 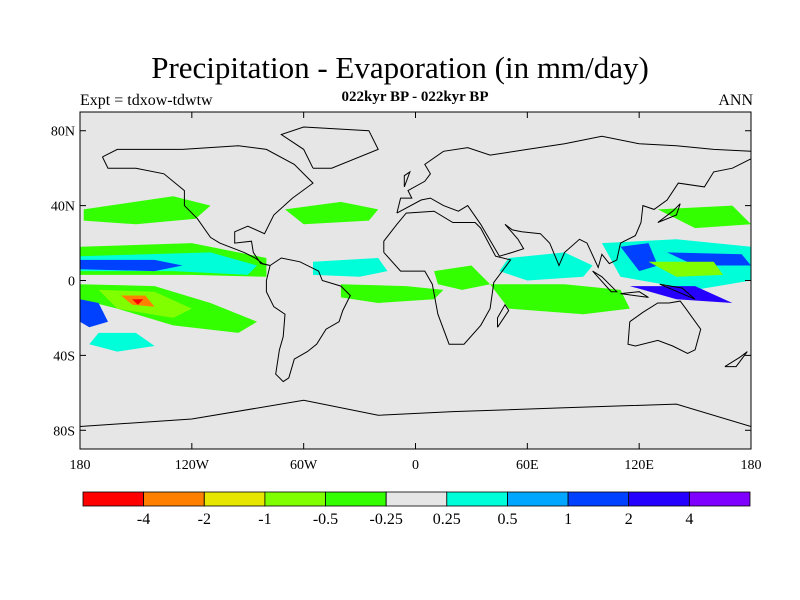 I want to click on region-indian-ocean-green, so click(x=560, y=299).